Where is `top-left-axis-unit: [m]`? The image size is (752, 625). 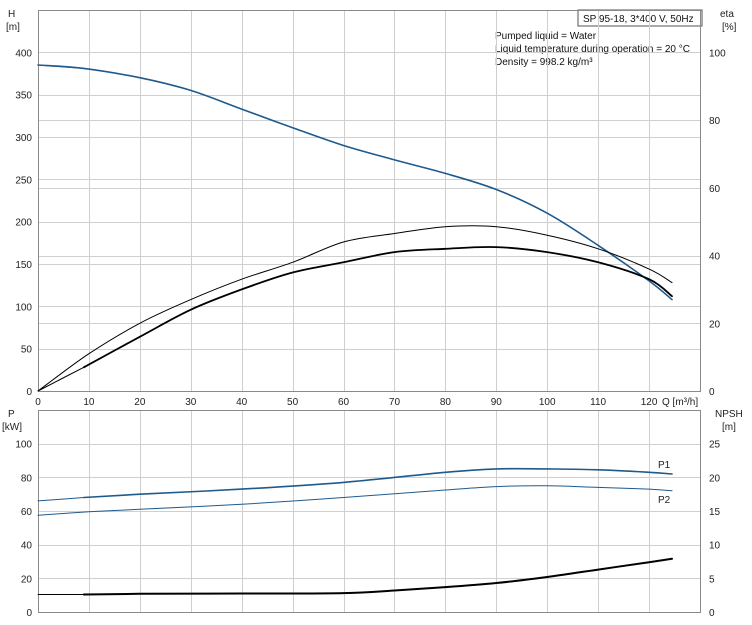 top-left-axis-unit: [m] is located at coordinates (13, 27).